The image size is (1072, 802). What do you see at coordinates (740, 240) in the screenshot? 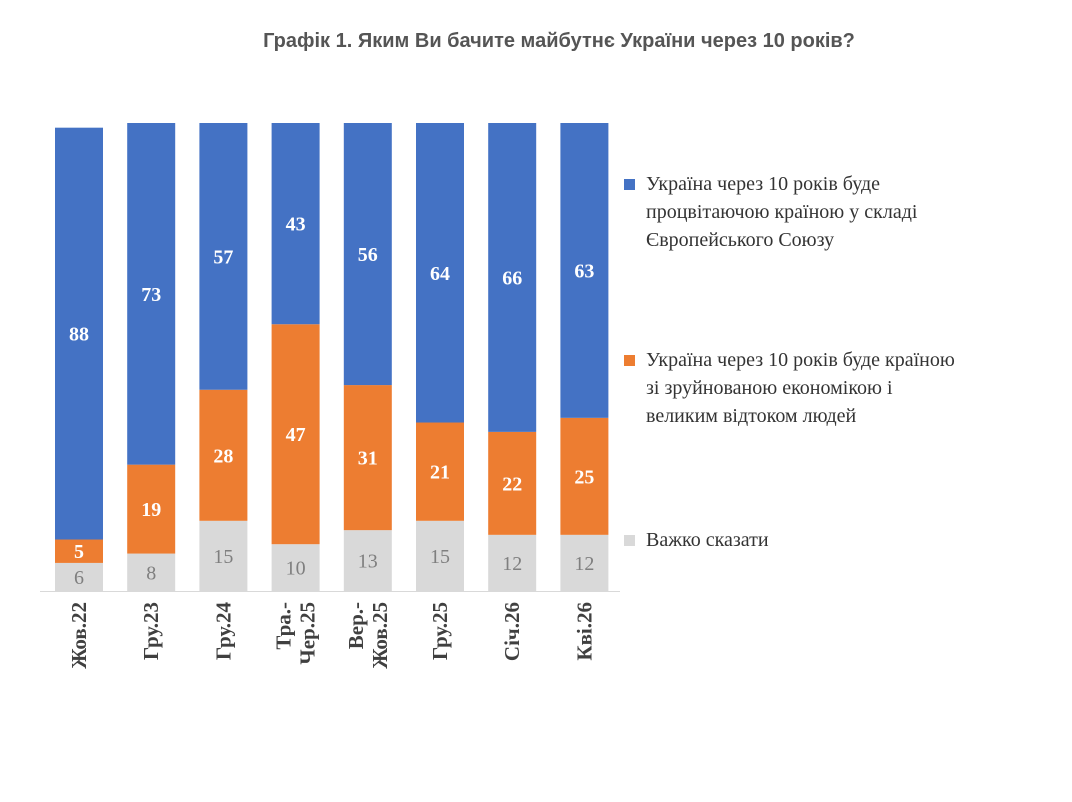
I see `legend-label-line: Європейського Союзу` at bounding box center [740, 240].